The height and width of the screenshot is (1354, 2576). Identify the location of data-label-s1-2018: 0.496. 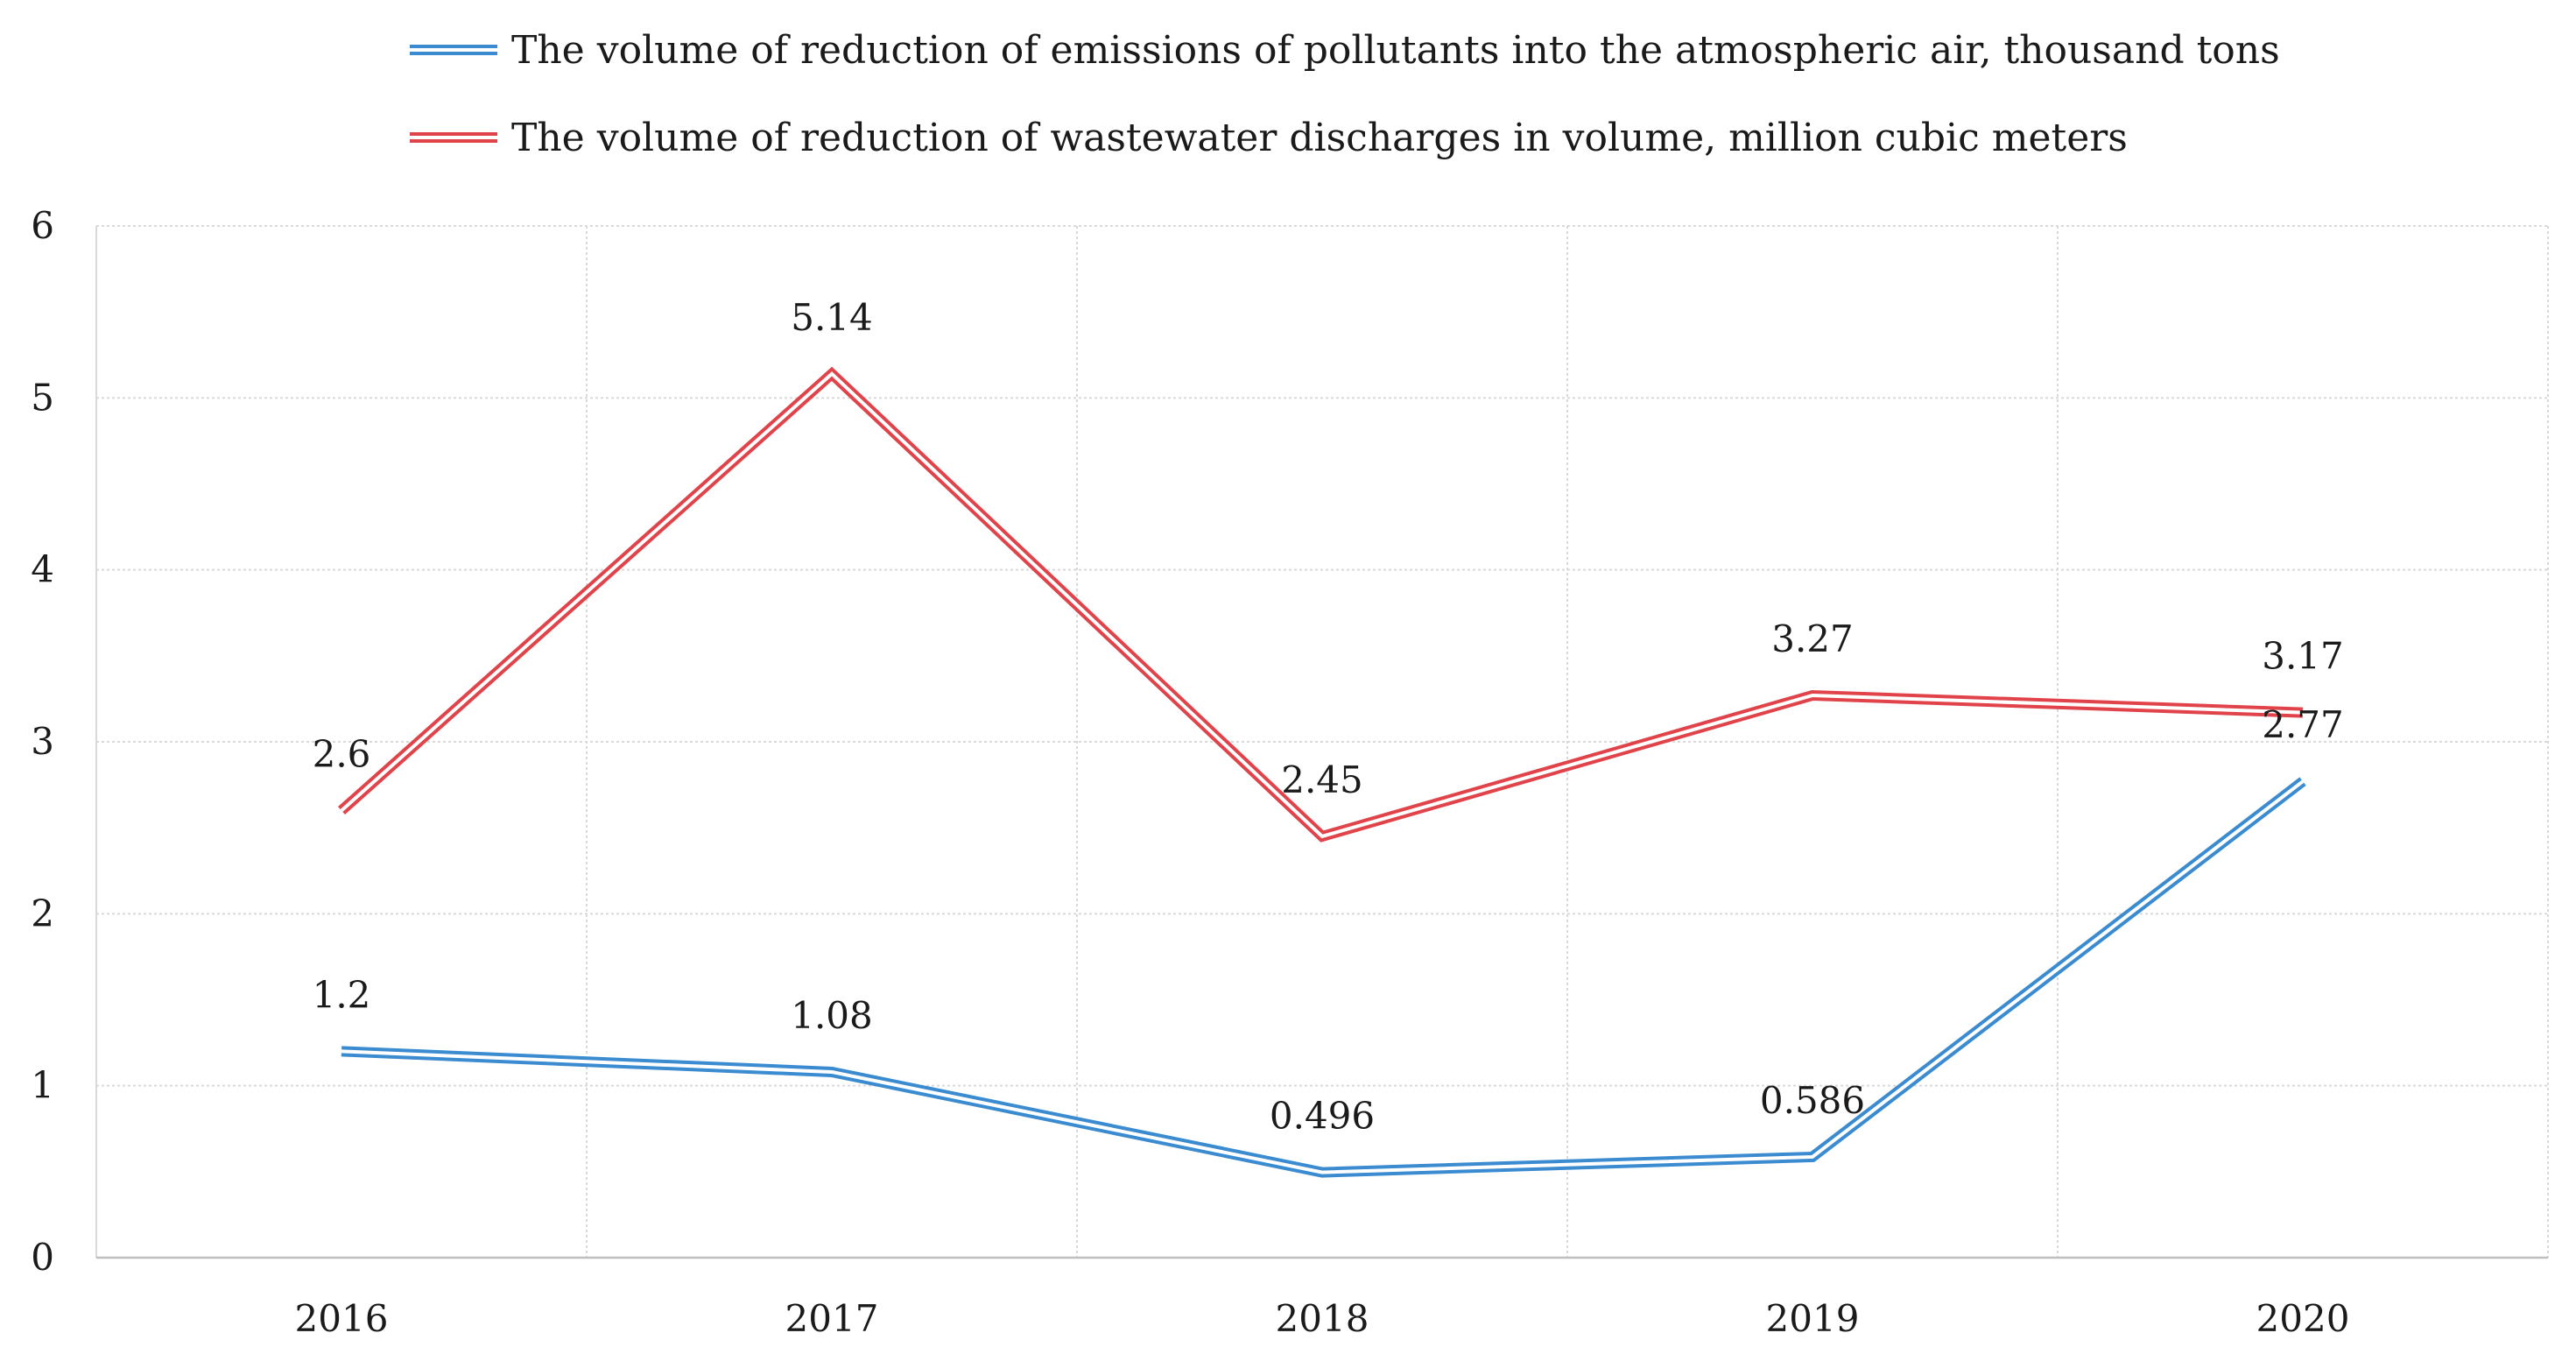
(1322, 1116).